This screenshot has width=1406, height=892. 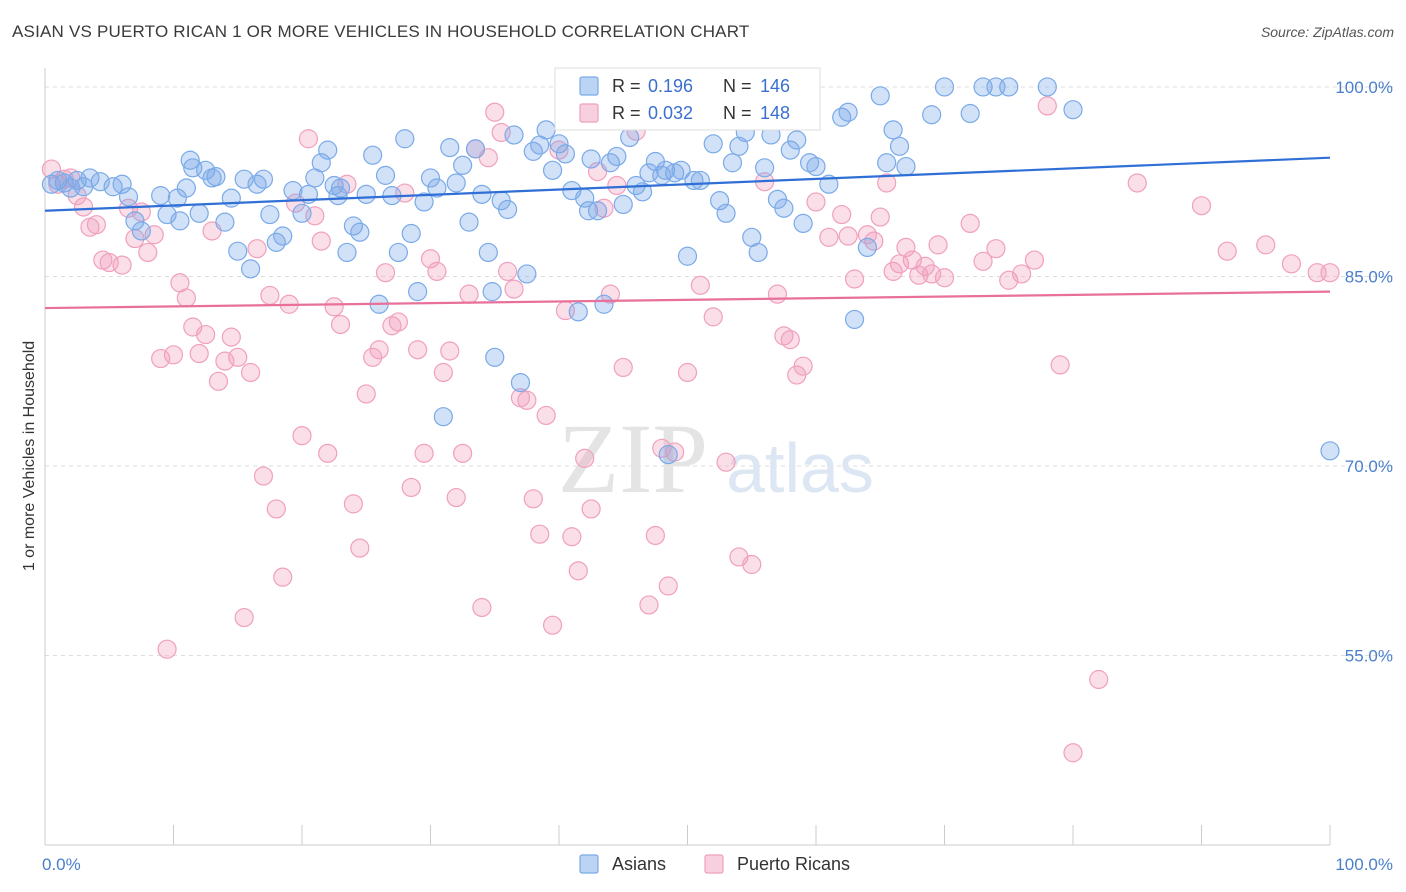 What do you see at coordinates (1364, 87) in the screenshot?
I see `y-tick-label: 100.0%` at bounding box center [1364, 87].